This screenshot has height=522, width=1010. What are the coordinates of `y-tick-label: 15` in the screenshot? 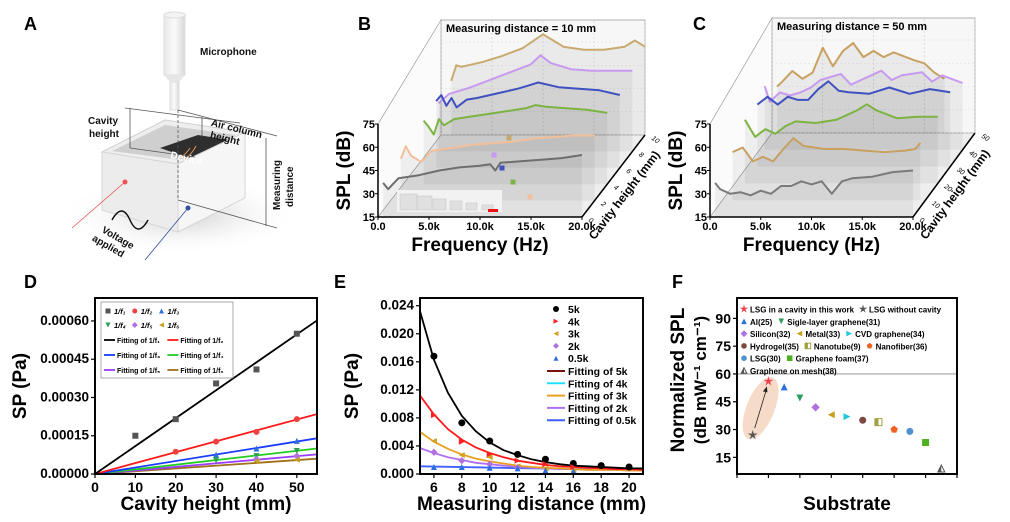 It's located at (723, 457).